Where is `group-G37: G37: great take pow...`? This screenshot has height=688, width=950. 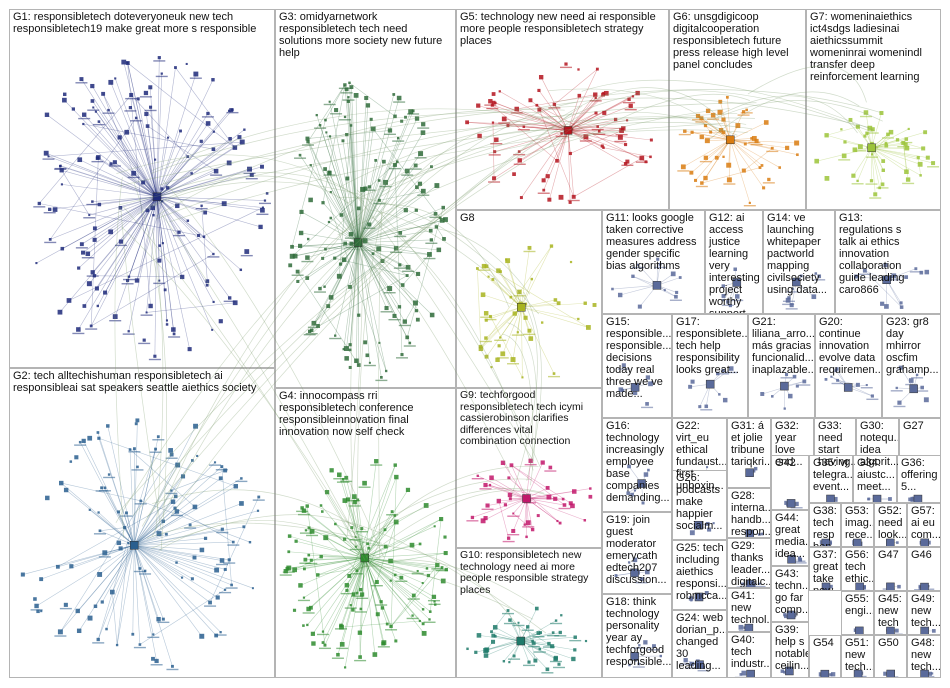
group-G37: G37: great take pow... is located at coordinates (825, 569).